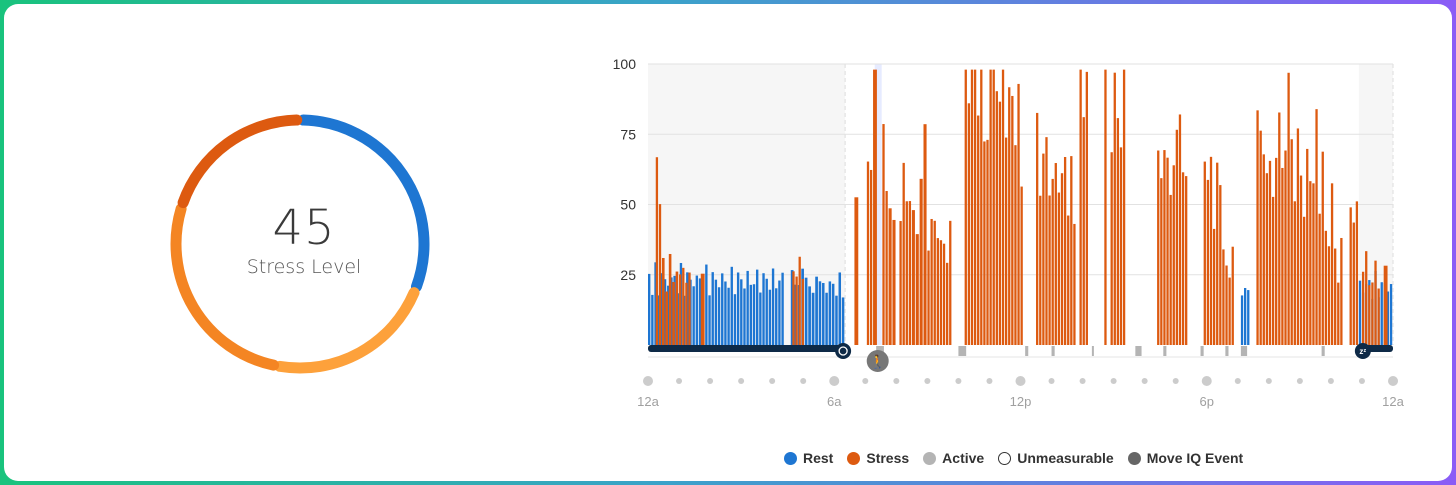 This screenshot has width=1456, height=485. Describe the element at coordinates (963, 458) in the screenshot. I see `legend-label: Active` at that location.